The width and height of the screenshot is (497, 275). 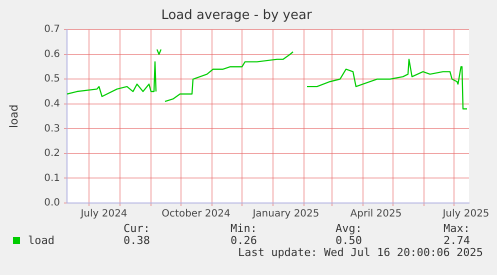 I want to click on y-tick-label: 0.2, so click(x=52, y=154).